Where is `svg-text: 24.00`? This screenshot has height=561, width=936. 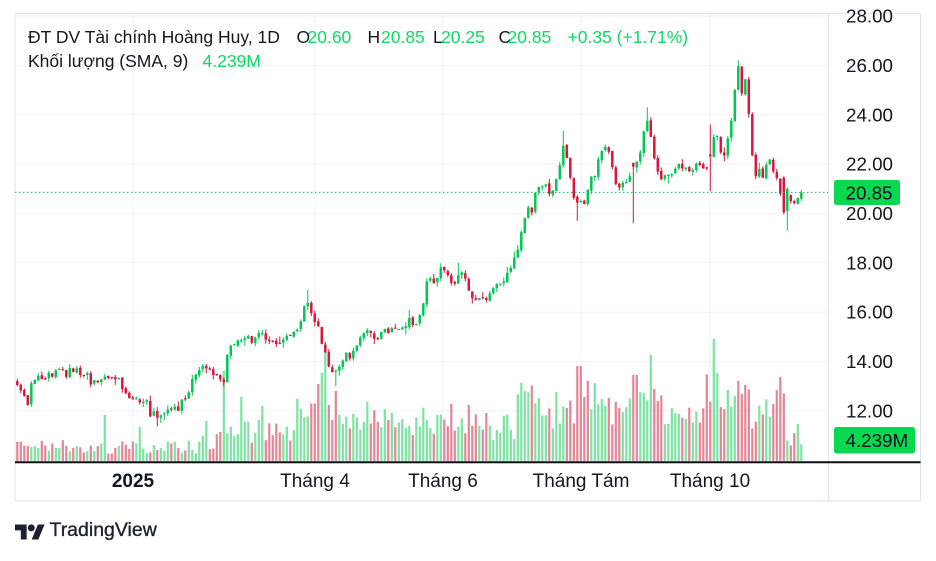
svg-text: 24.00 is located at coordinates (869, 114).